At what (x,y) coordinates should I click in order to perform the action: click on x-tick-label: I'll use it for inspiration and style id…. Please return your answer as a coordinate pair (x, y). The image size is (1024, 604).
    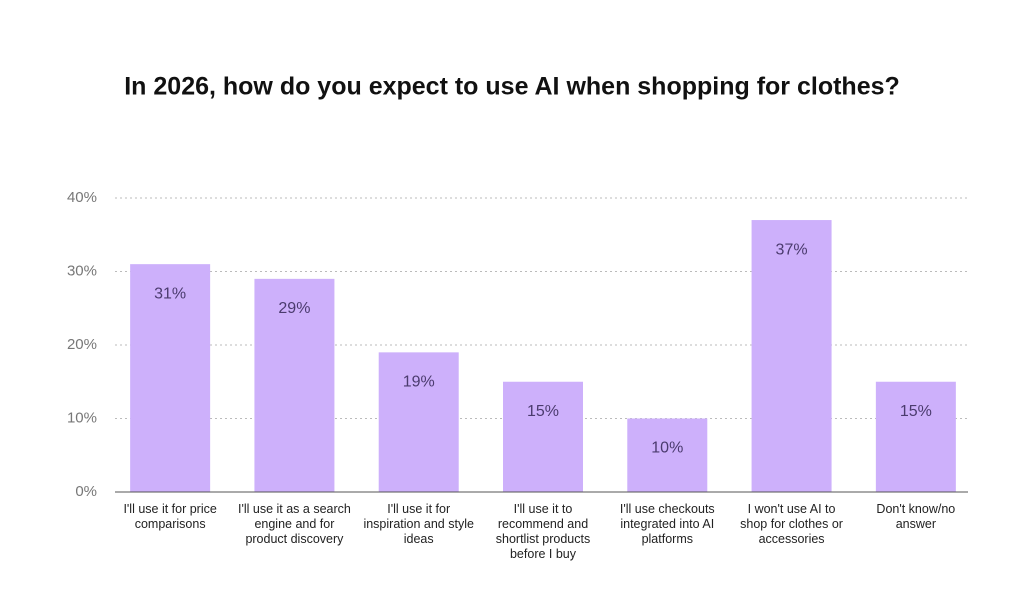
    Looking at the image, I should click on (418, 524).